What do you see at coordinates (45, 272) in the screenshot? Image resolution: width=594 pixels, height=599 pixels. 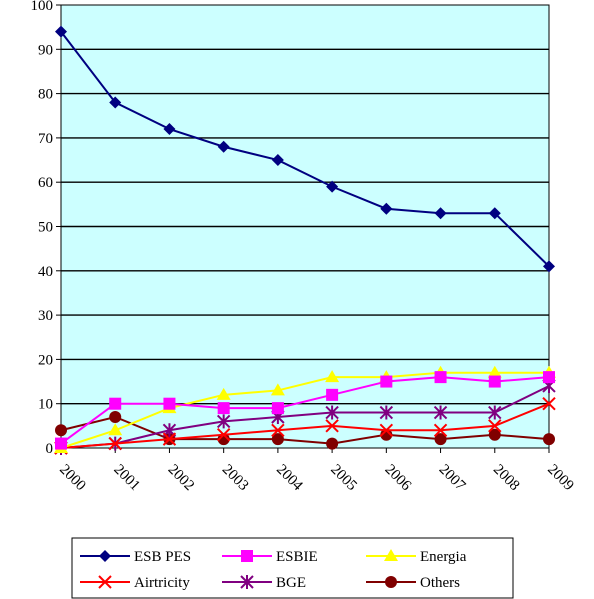 I see `y-tick-label: 40` at bounding box center [45, 272].